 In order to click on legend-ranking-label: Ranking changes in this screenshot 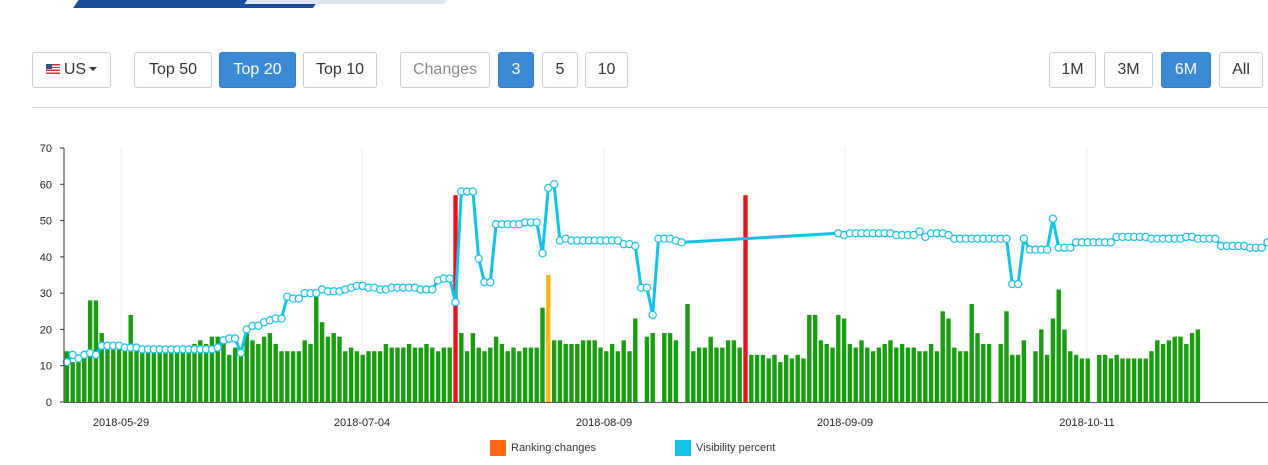, I will do `click(554, 448)`.